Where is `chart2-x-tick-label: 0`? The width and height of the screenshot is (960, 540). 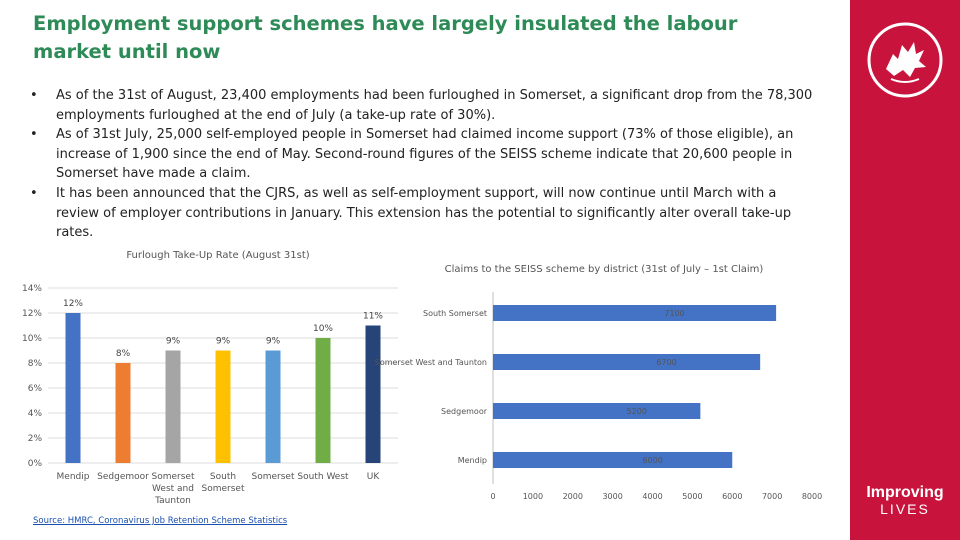 chart2-x-tick-label: 0 is located at coordinates (492, 496).